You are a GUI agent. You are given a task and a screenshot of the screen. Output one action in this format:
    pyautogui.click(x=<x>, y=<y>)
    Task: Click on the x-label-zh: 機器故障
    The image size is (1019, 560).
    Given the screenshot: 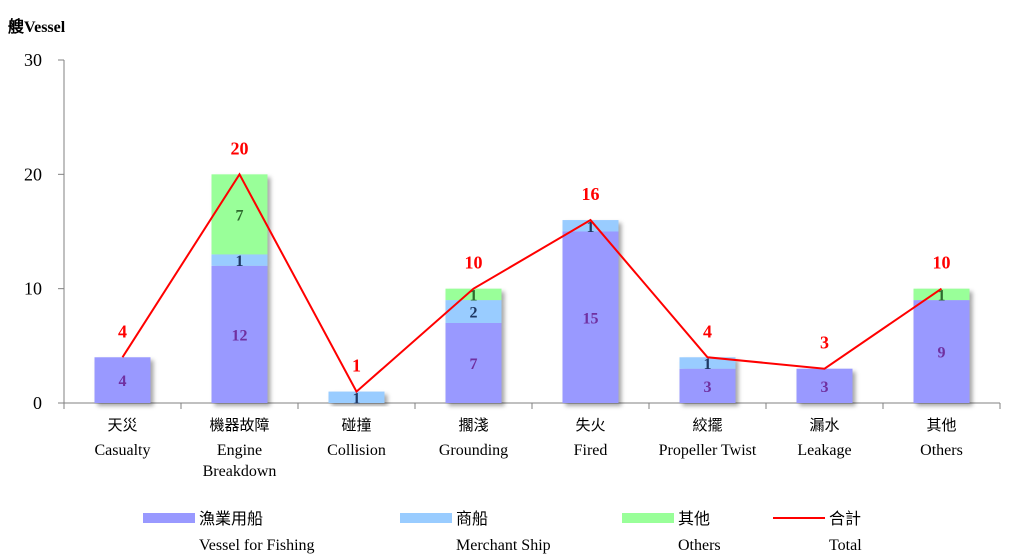 What is the action you would take?
    pyautogui.click(x=239, y=425)
    